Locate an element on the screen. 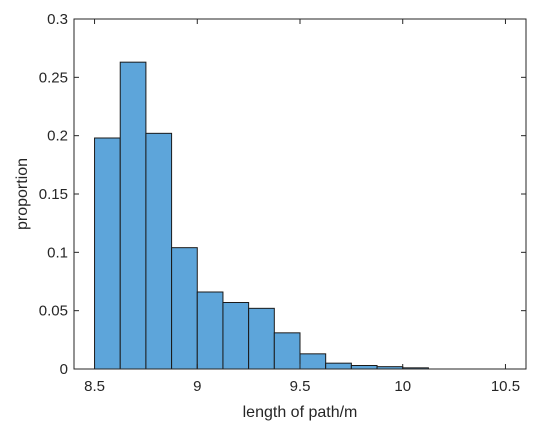  x-tick-label: 8.5 is located at coordinates (94, 386).